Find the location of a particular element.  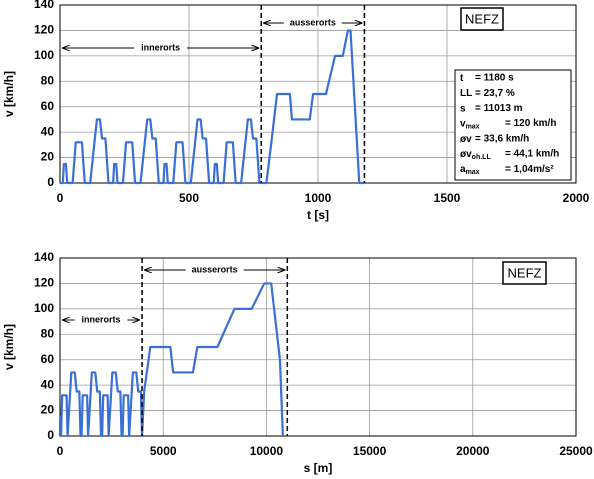

stat-value: = 33,6 km/h is located at coordinates (502, 138).